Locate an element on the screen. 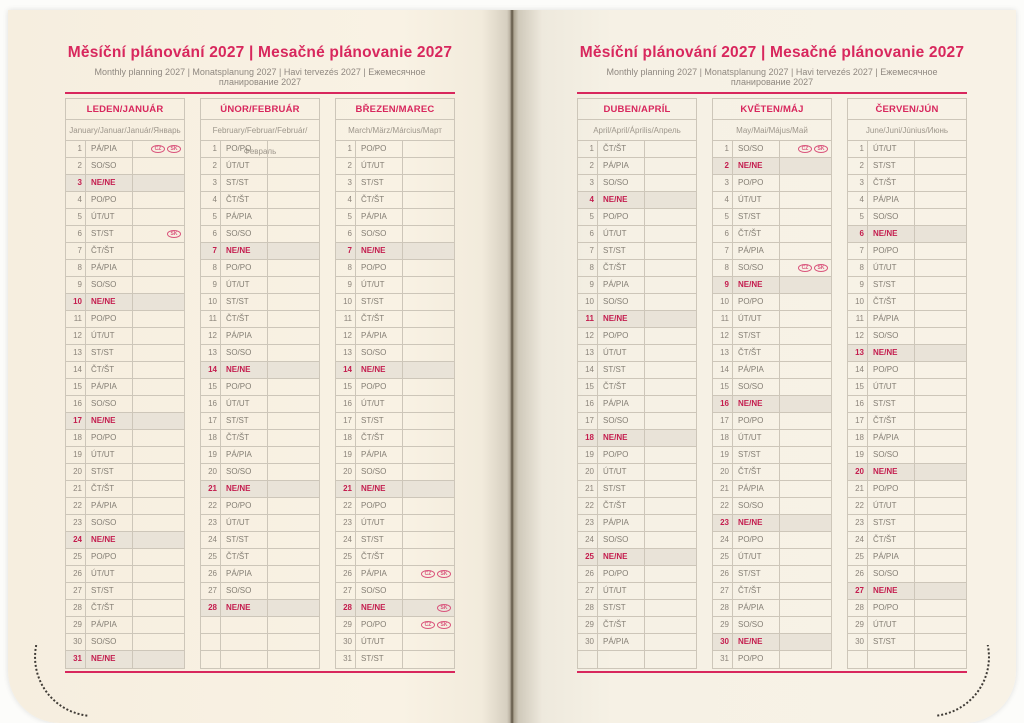 The height and width of the screenshot is (723, 1024). day-number: 26 is located at coordinates (212, 573).